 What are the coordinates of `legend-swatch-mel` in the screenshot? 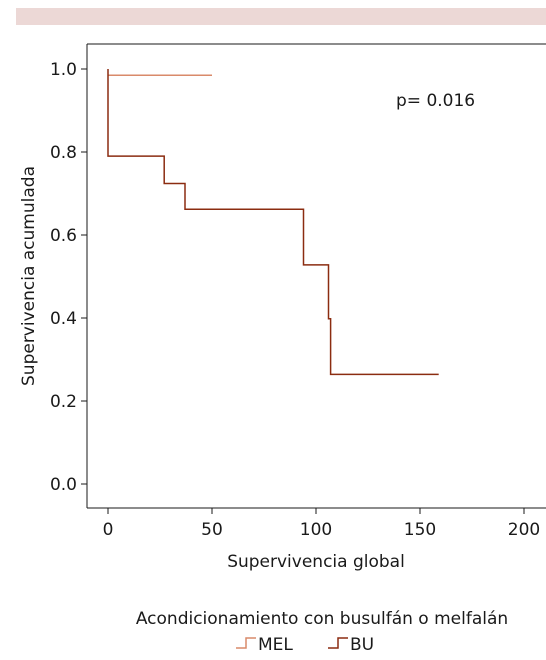 It's located at (246, 643).